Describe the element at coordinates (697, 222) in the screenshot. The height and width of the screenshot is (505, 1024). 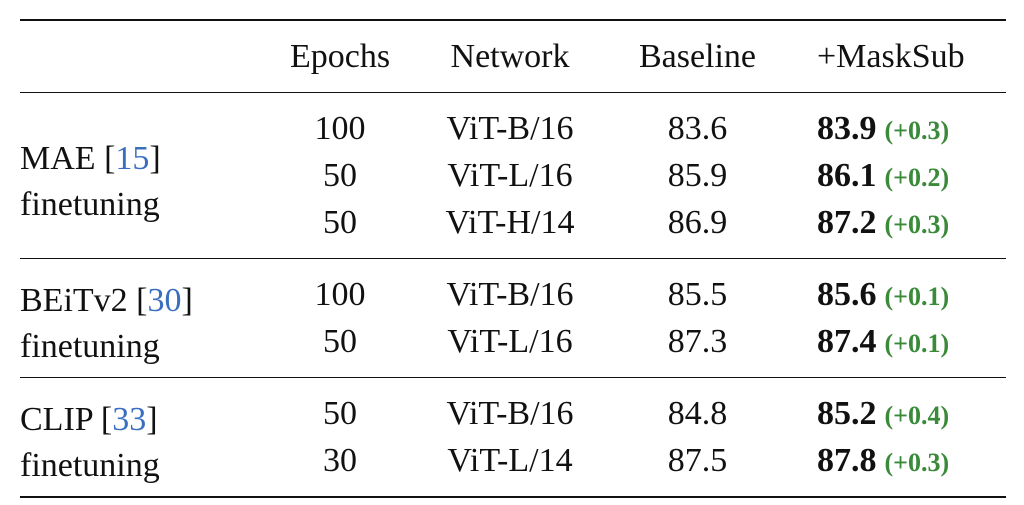
I see `baseline-cell: 86.9` at that location.